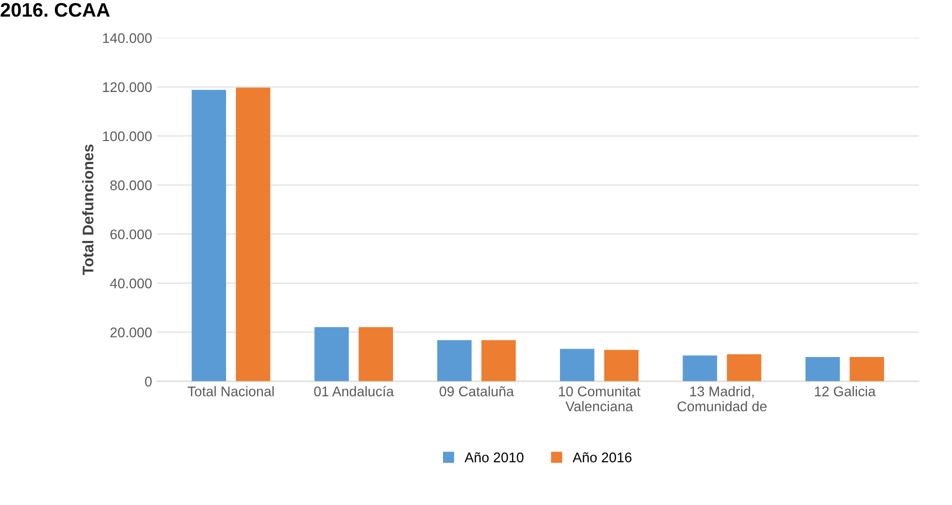 Image resolution: width=952 pixels, height=505 pixels. I want to click on legend-label: Año 2016, so click(602, 457).